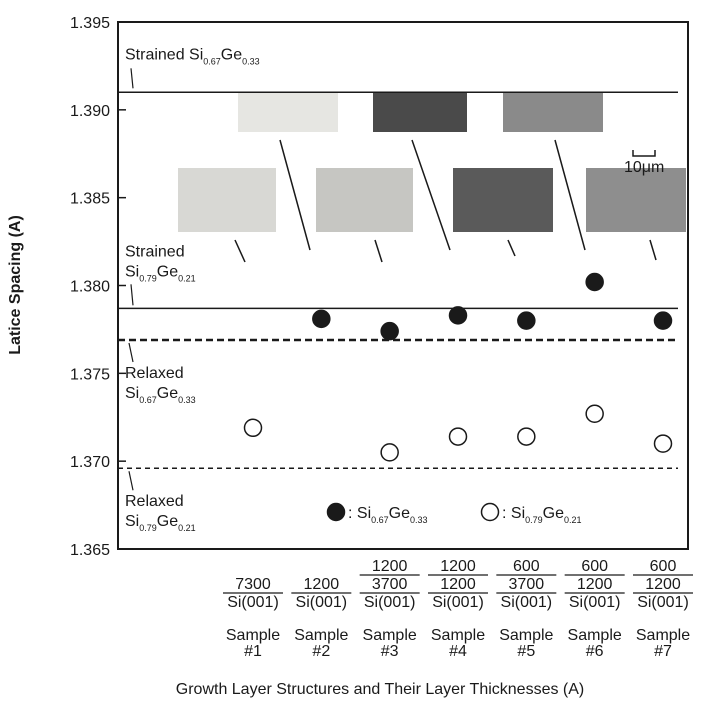  I want to click on scale-bar-label: 10μm, so click(644, 167).